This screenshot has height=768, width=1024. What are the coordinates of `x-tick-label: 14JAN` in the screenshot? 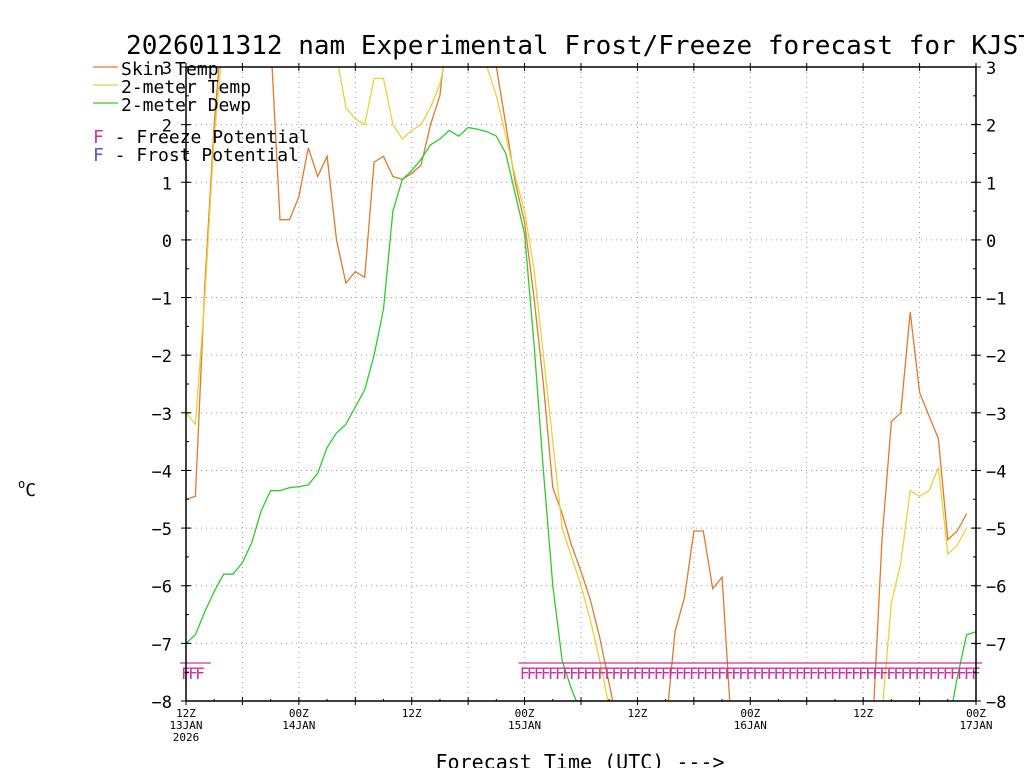 It's located at (298, 725).